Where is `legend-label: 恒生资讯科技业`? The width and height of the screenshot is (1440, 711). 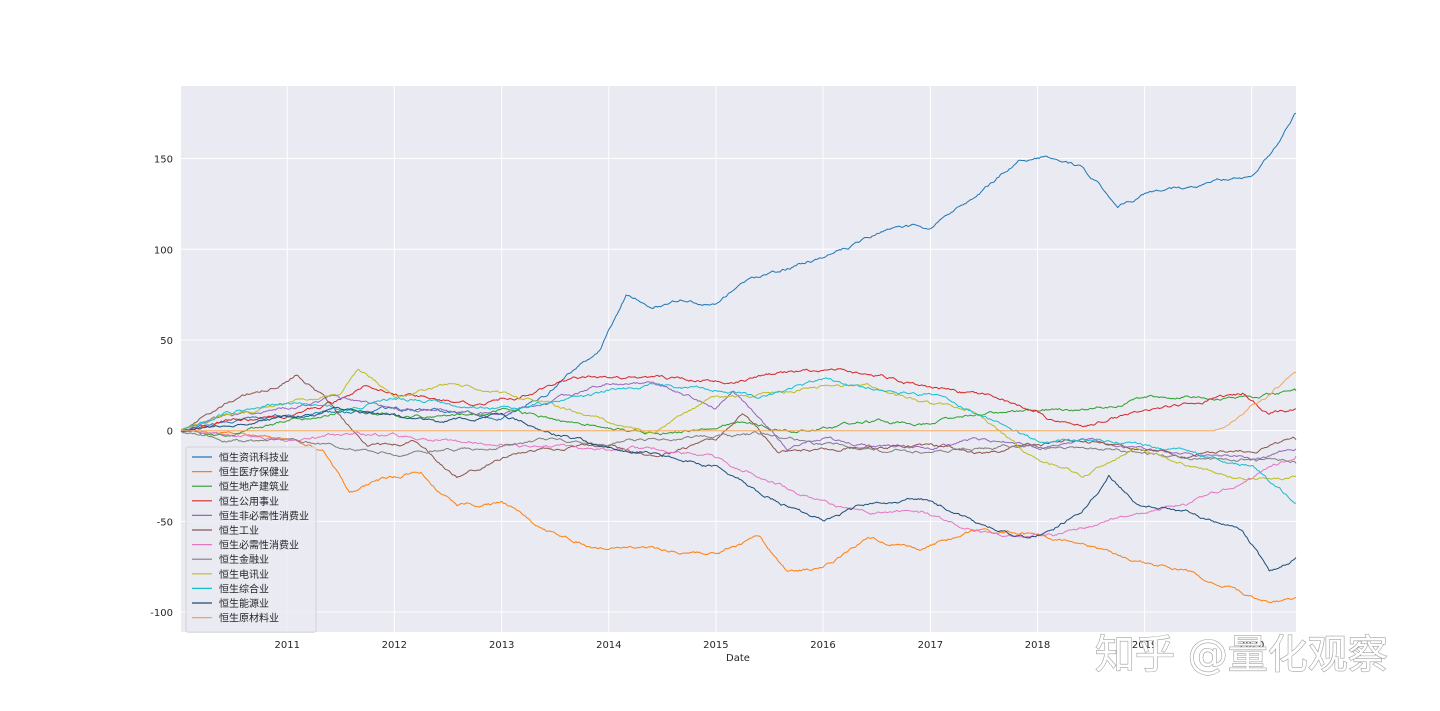
legend-label: 恒生资讯科技业 is located at coordinates (254, 457).